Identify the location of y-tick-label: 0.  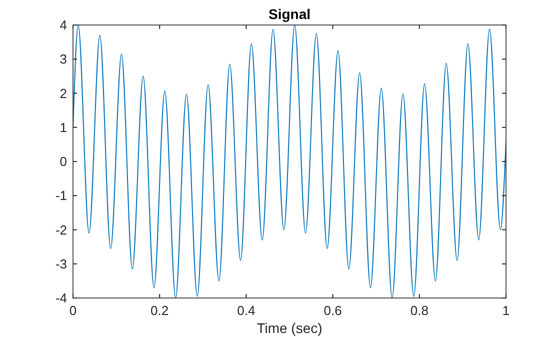
(63, 161).